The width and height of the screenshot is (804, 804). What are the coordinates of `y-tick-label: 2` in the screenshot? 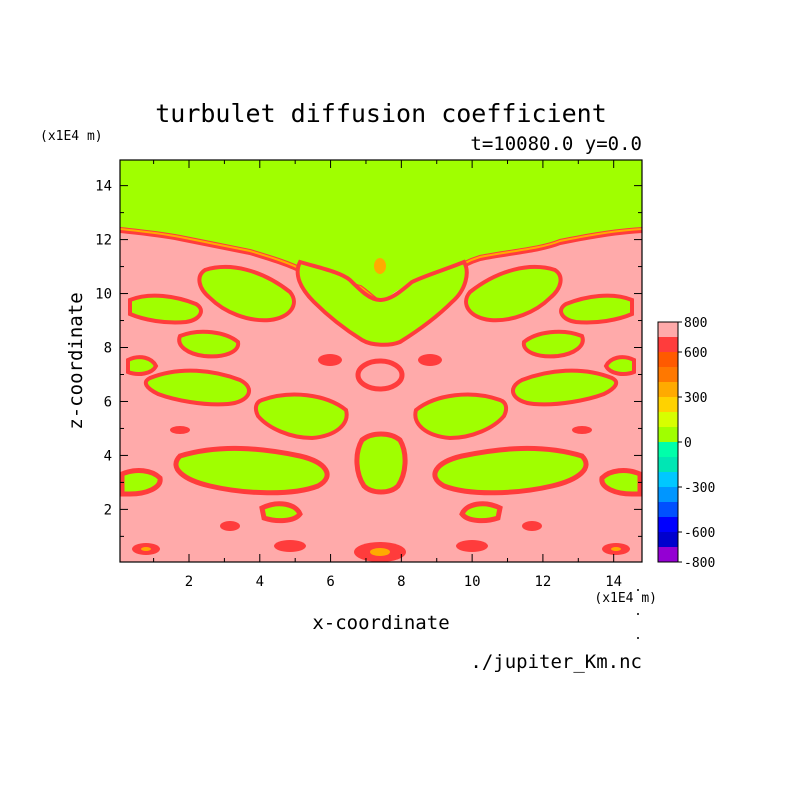 It's located at (108, 510).